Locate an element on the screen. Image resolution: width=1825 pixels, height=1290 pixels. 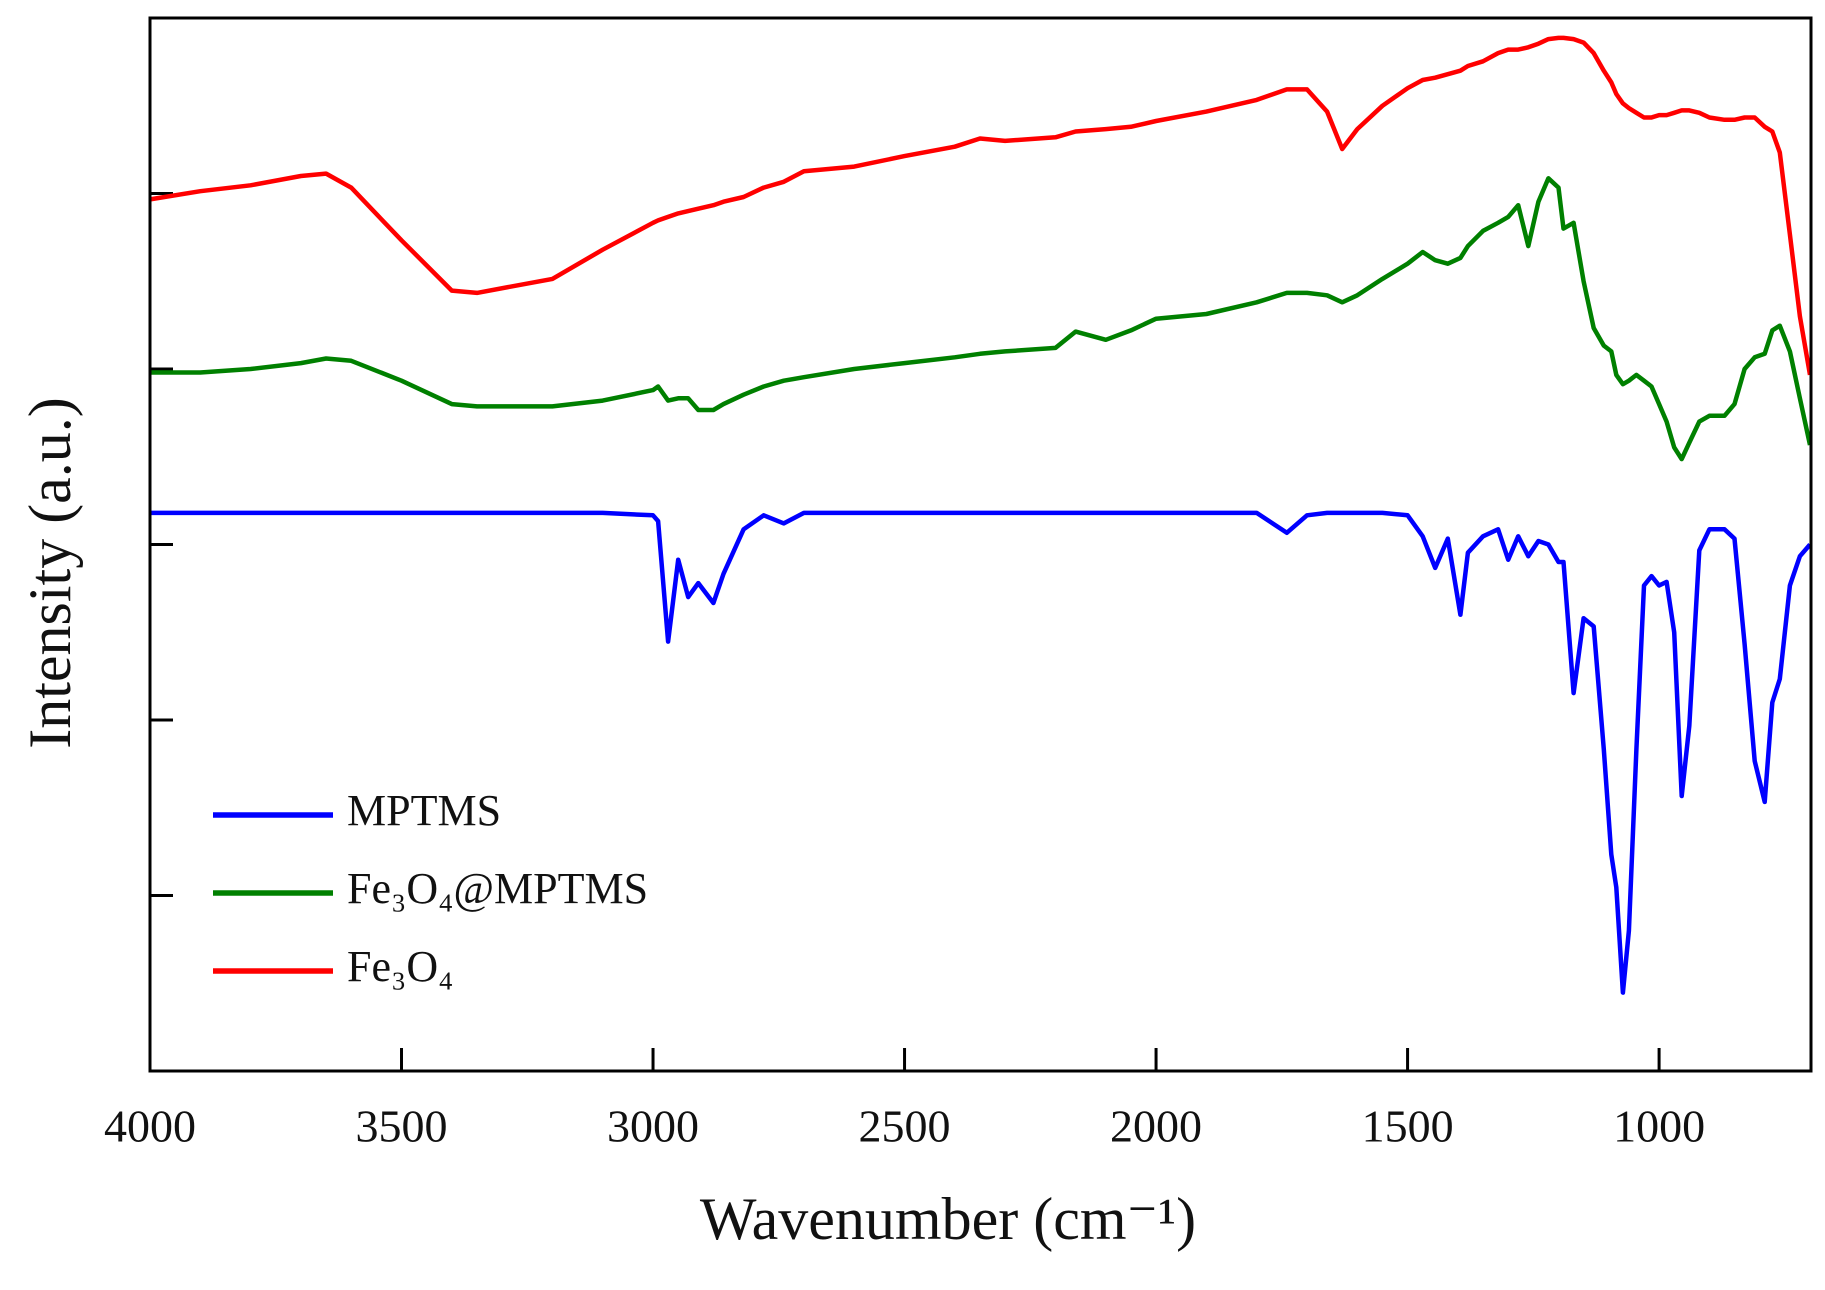
x-axis-title: Wavenumber (cm⁻¹) is located at coordinates (948, 1219).